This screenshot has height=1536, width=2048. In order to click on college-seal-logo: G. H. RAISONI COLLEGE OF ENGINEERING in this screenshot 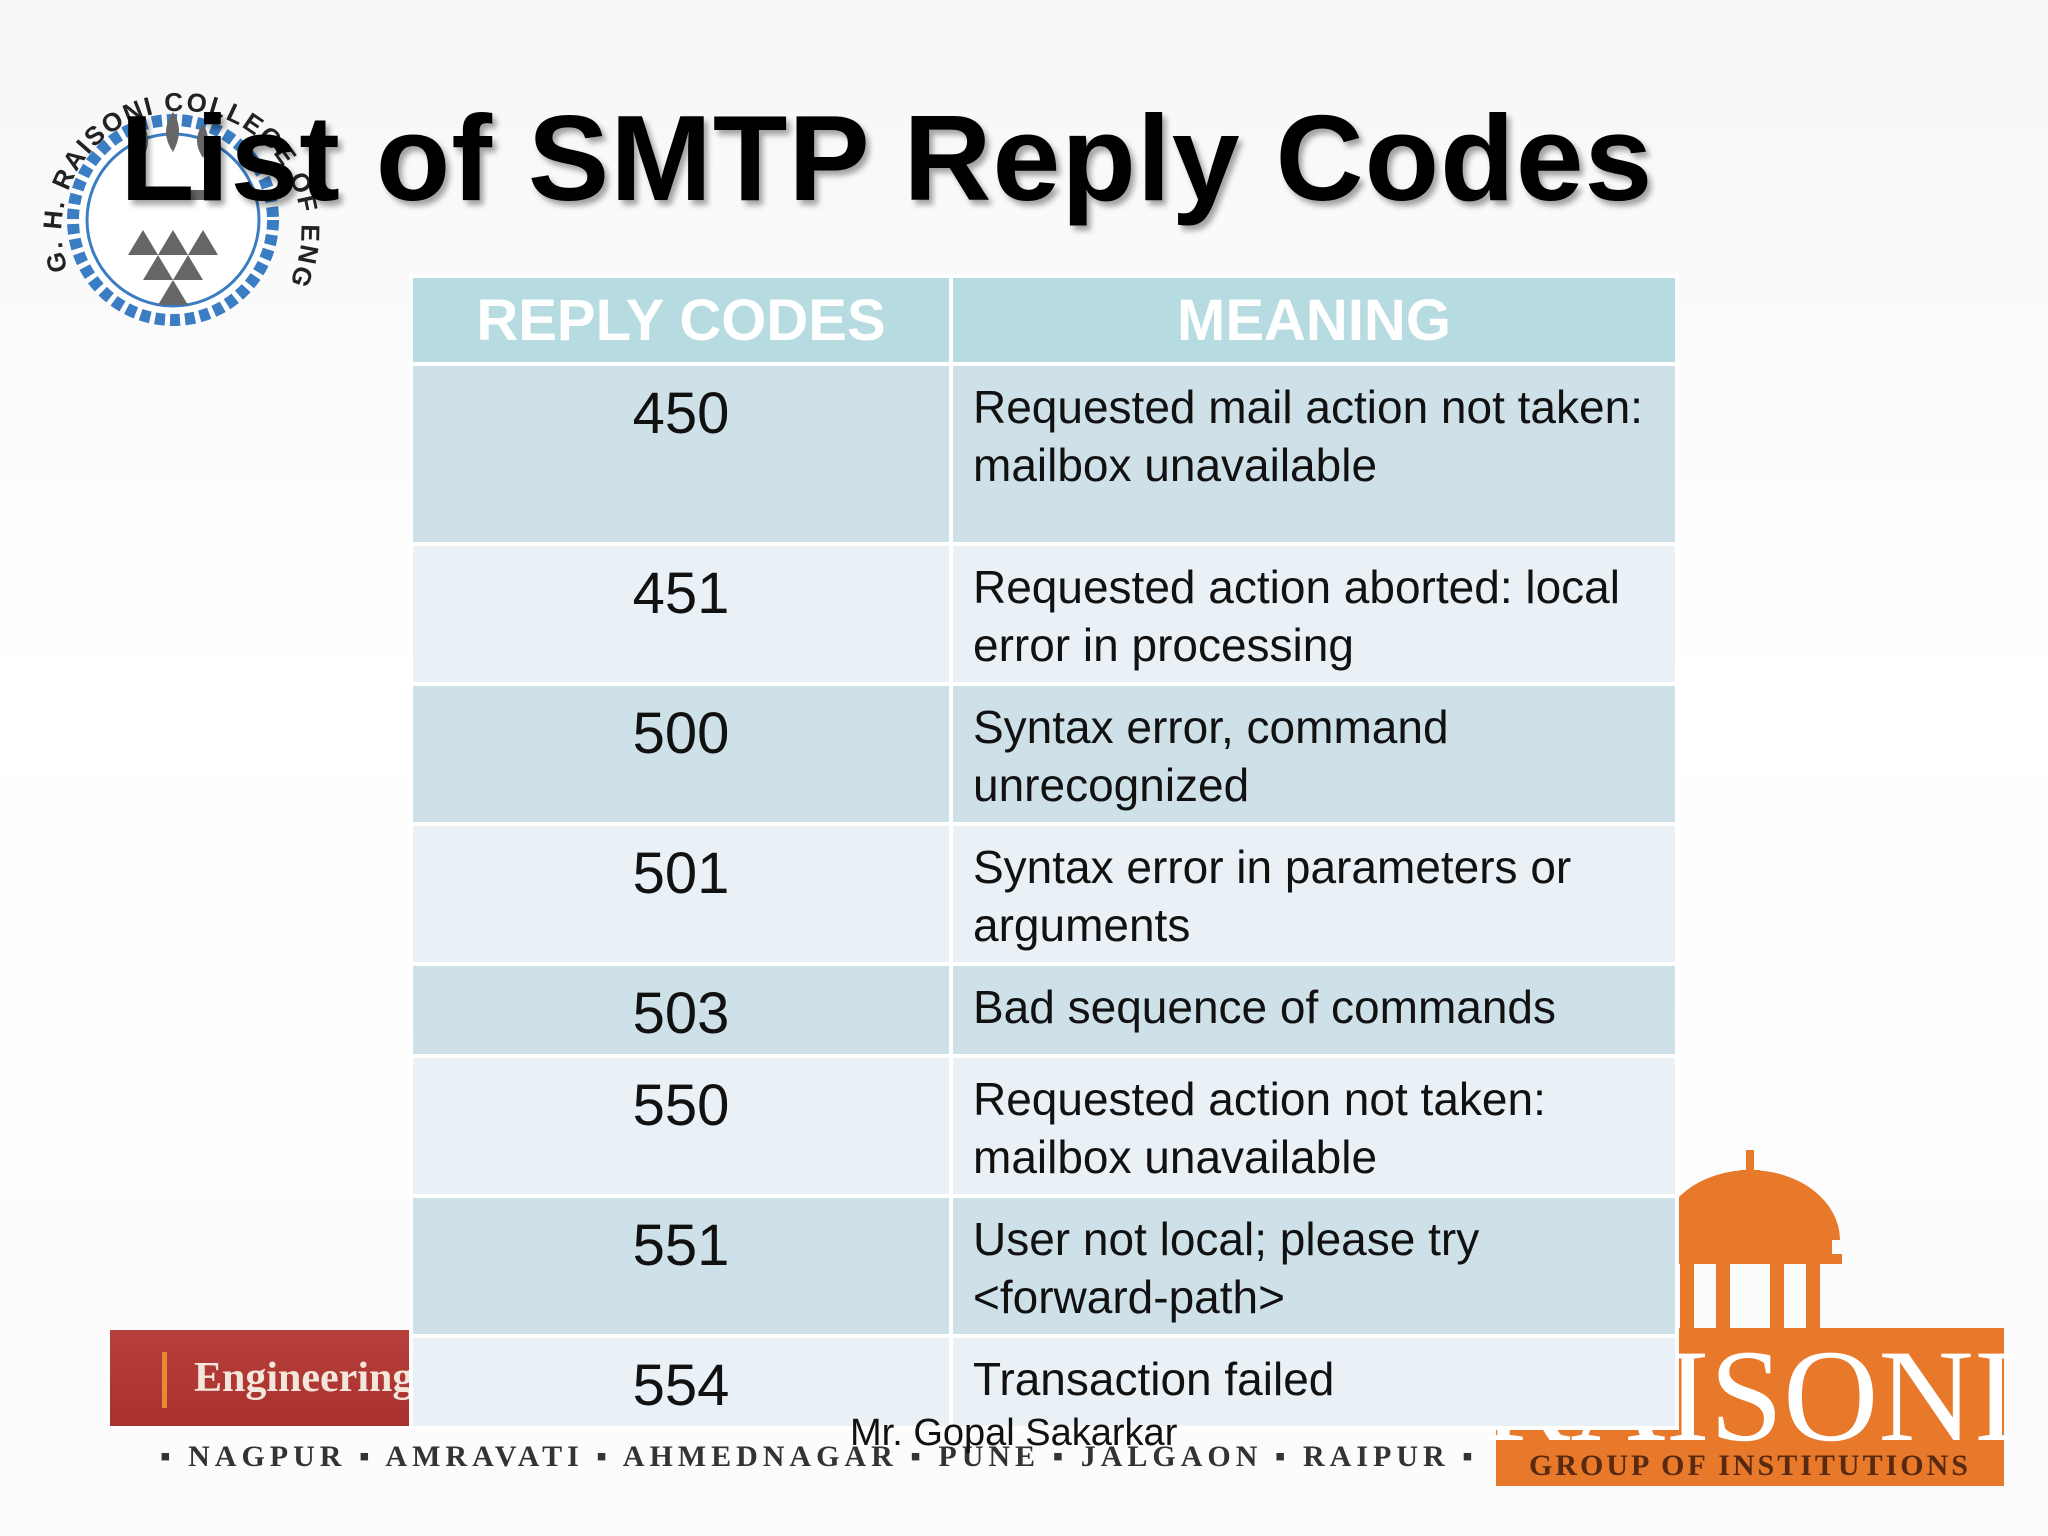, I will do `click(169, 178)`.